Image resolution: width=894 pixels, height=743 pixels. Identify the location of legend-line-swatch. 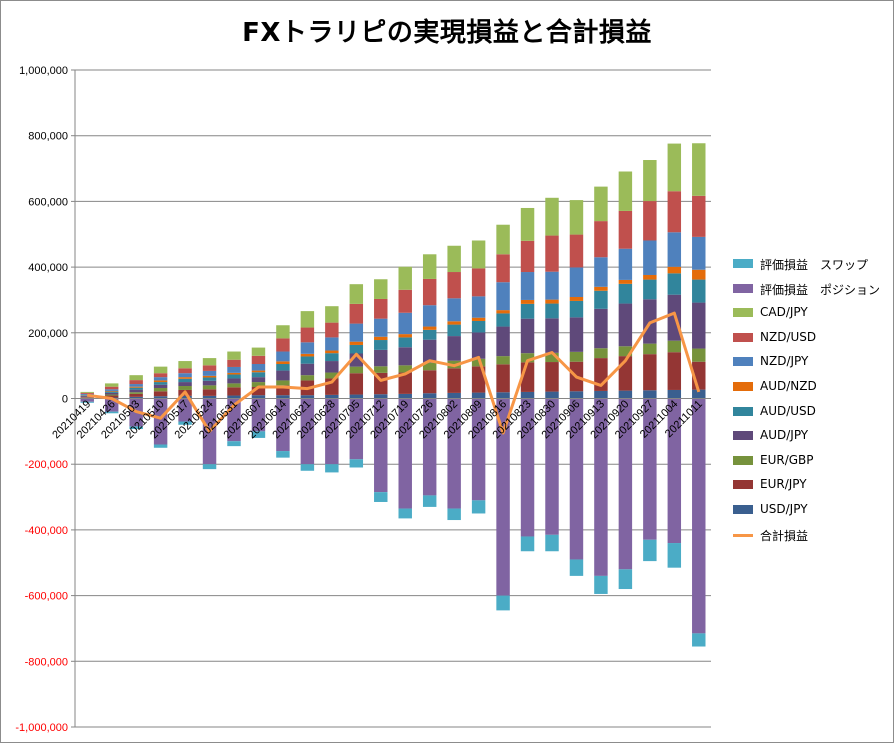
(743, 535).